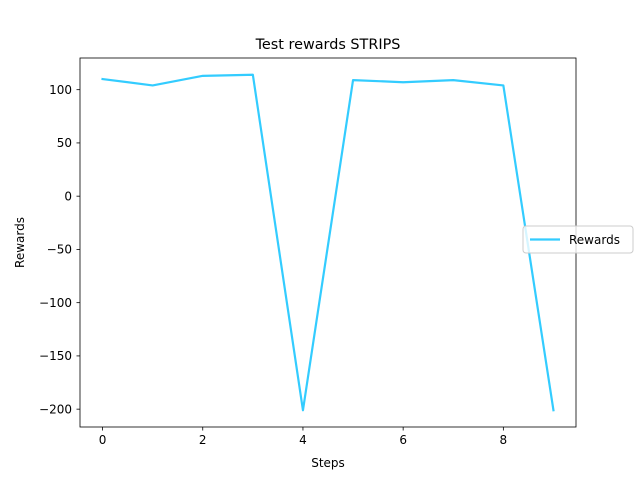 Image resolution: width=640 pixels, height=480 pixels. What do you see at coordinates (328, 463) in the screenshot?
I see `x-axis-label: Steps` at bounding box center [328, 463].